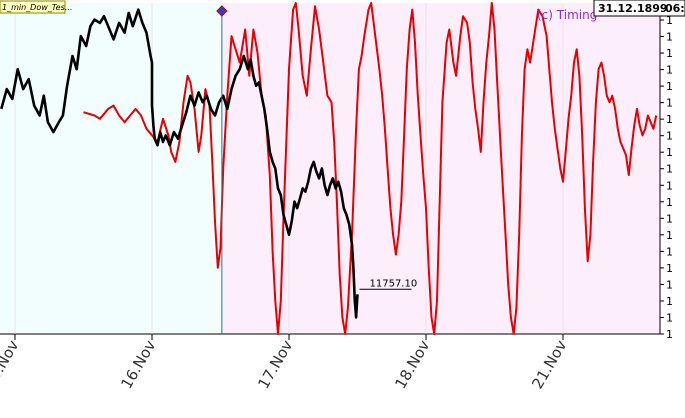  I want to click on x-axis: 15.Nov 16.Nov 17.Nov 18.Nov 21.Nov, so click(285, 363).